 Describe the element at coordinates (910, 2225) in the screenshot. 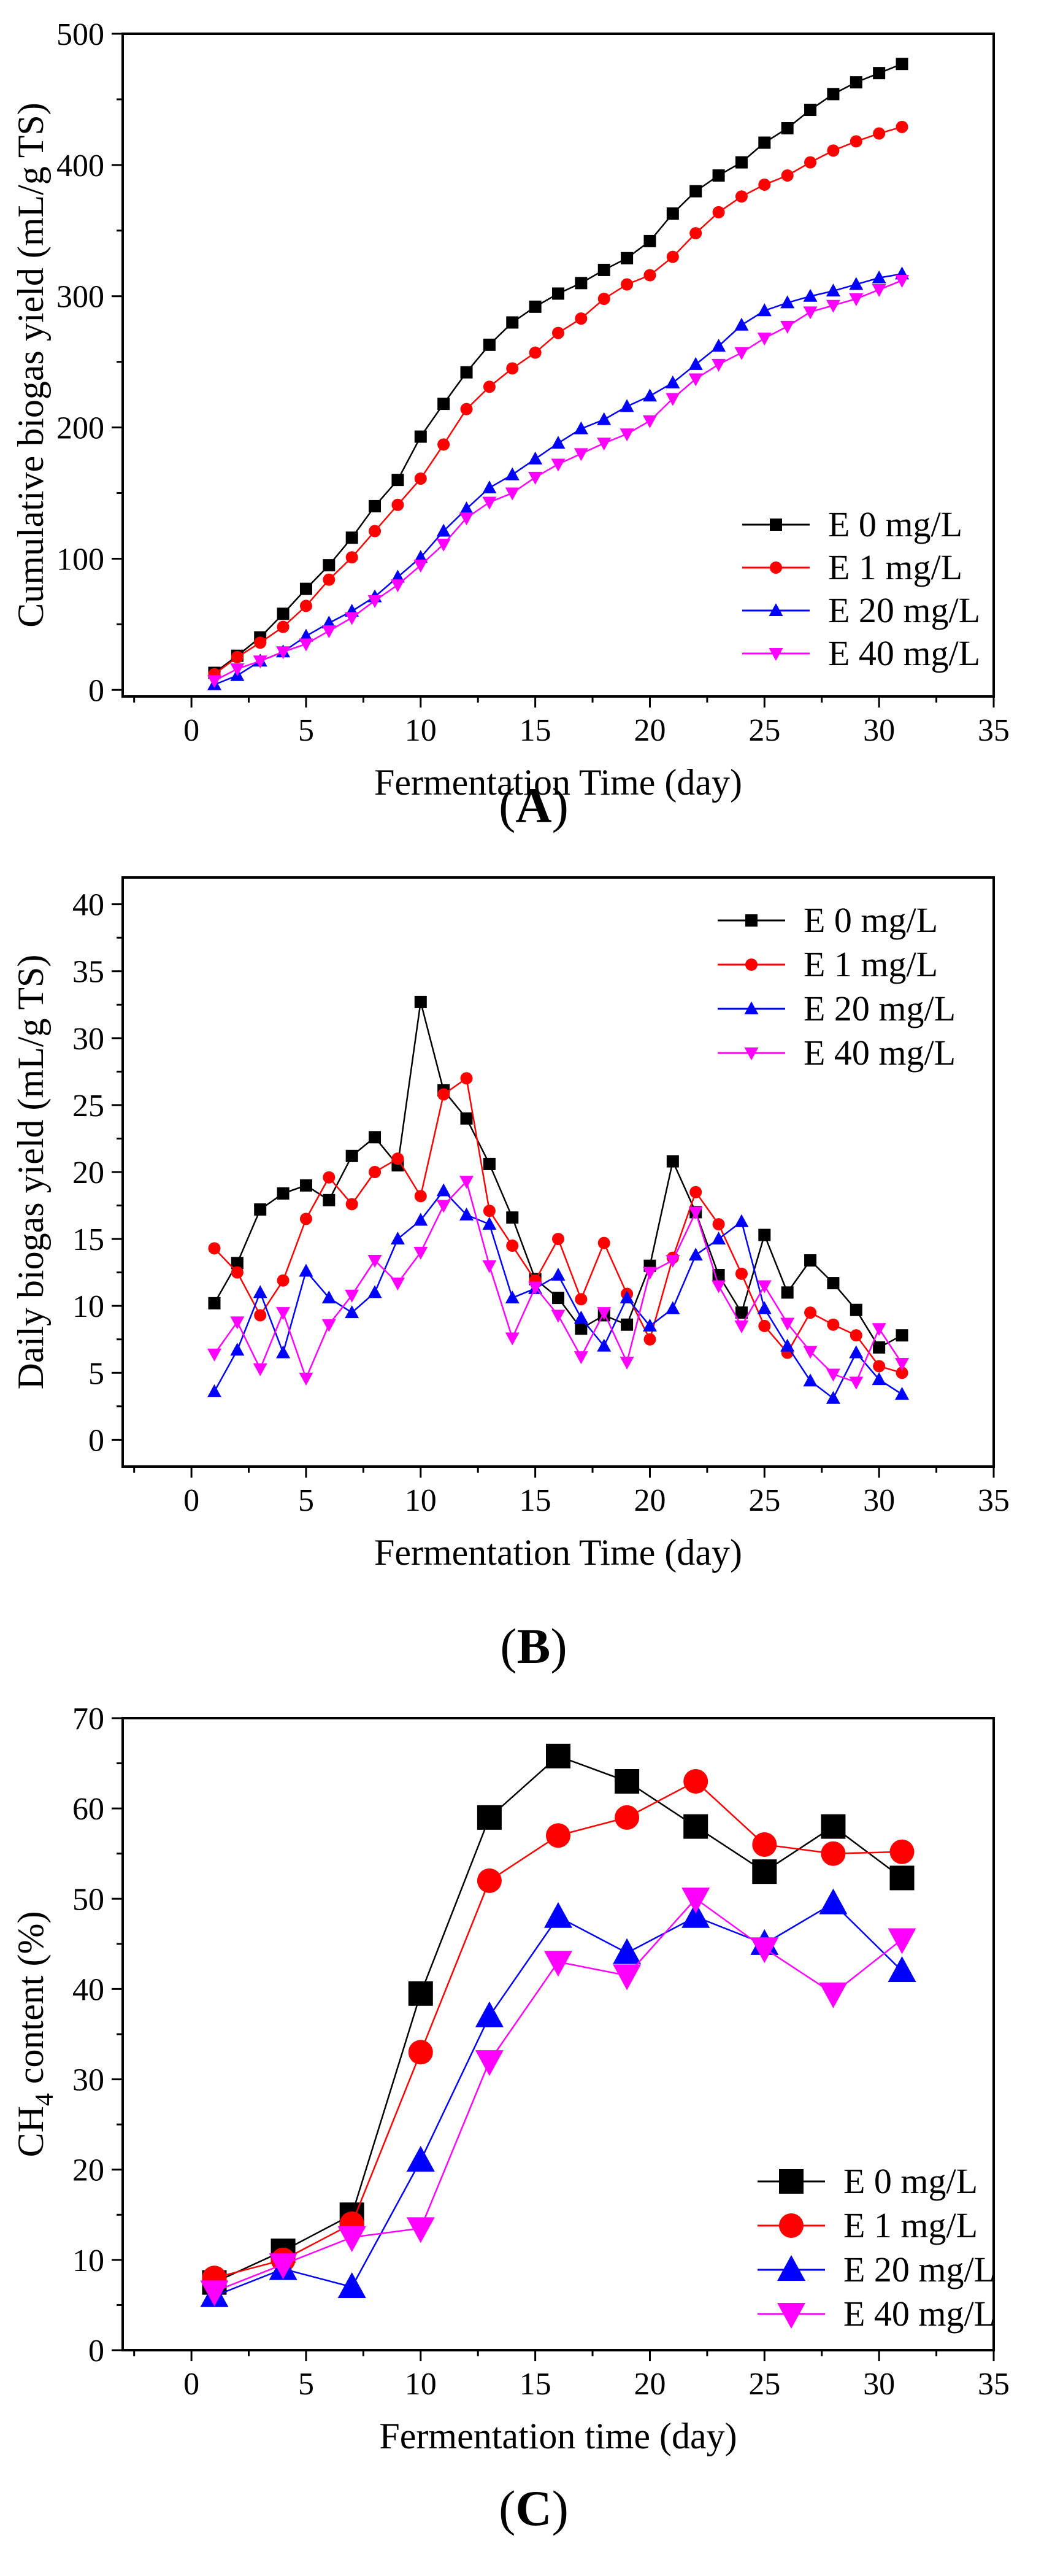

I see `legend-label: E 1 mg/L` at that location.